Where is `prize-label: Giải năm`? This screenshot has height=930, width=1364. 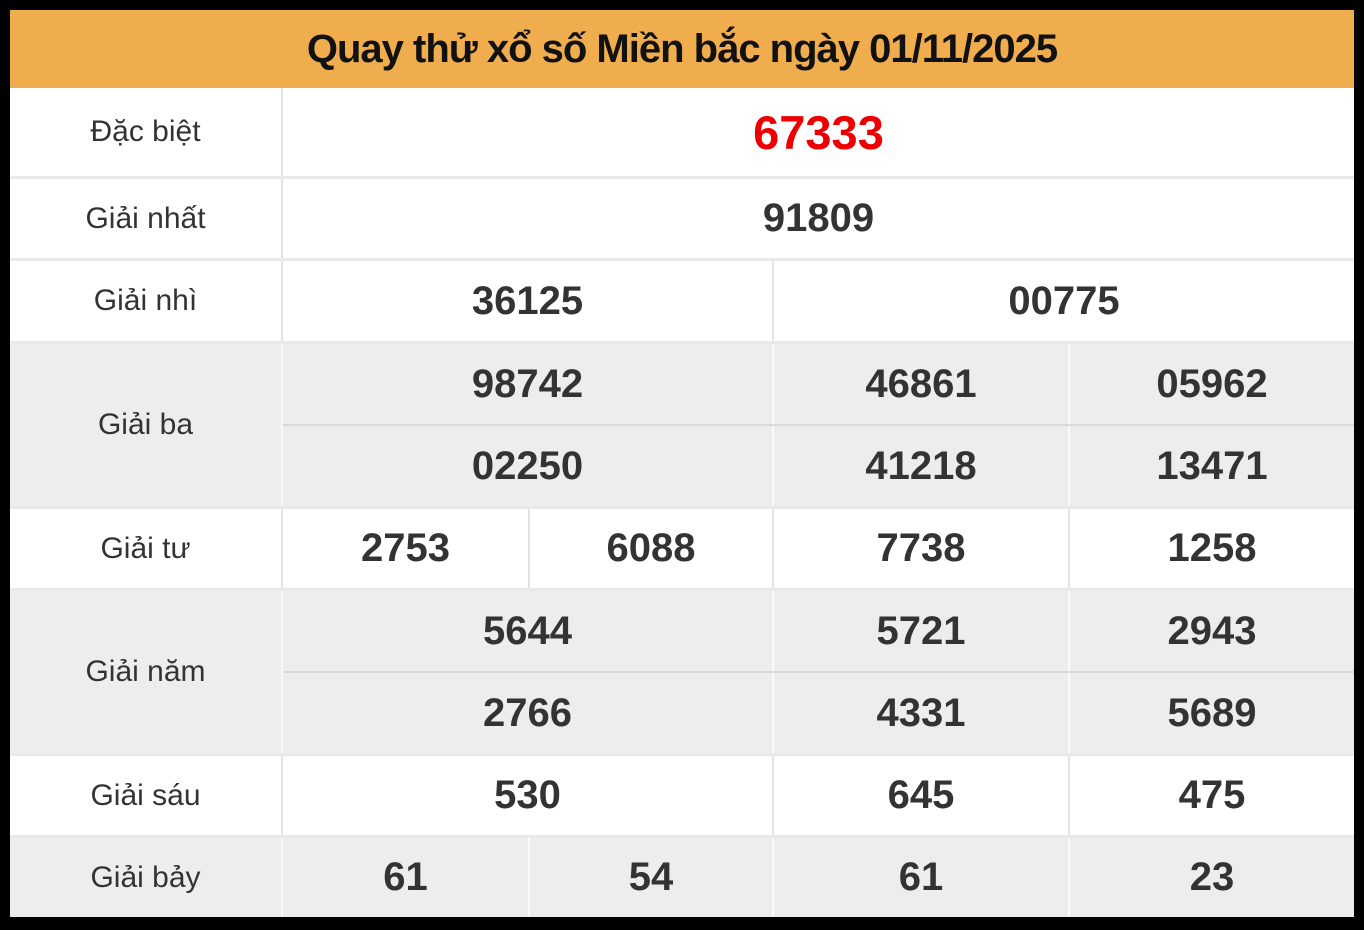 prize-label: Giải năm is located at coordinates (146, 672).